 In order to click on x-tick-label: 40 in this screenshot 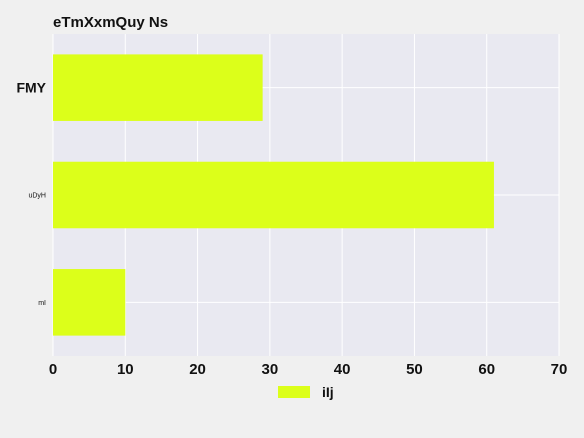, I will do `click(342, 369)`.